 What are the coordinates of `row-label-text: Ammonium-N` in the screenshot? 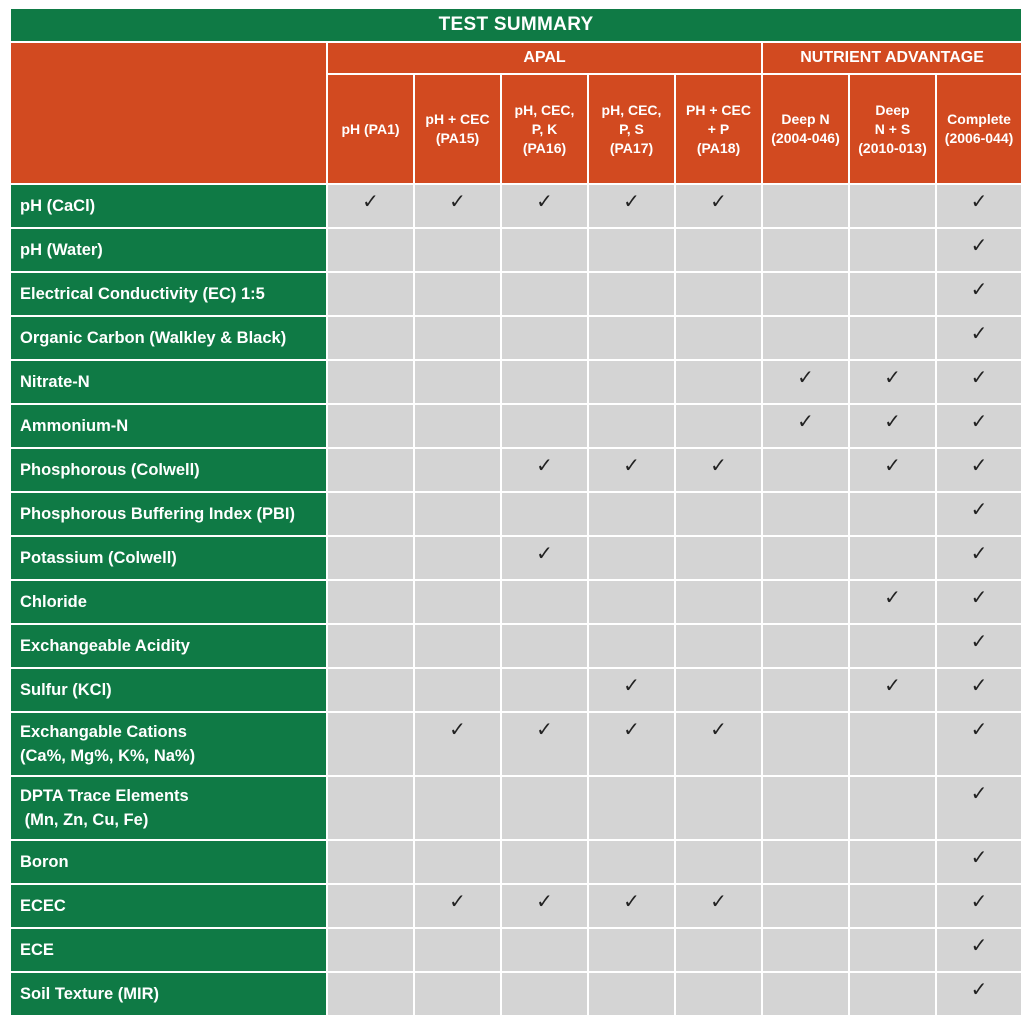 It's located at (74, 426).